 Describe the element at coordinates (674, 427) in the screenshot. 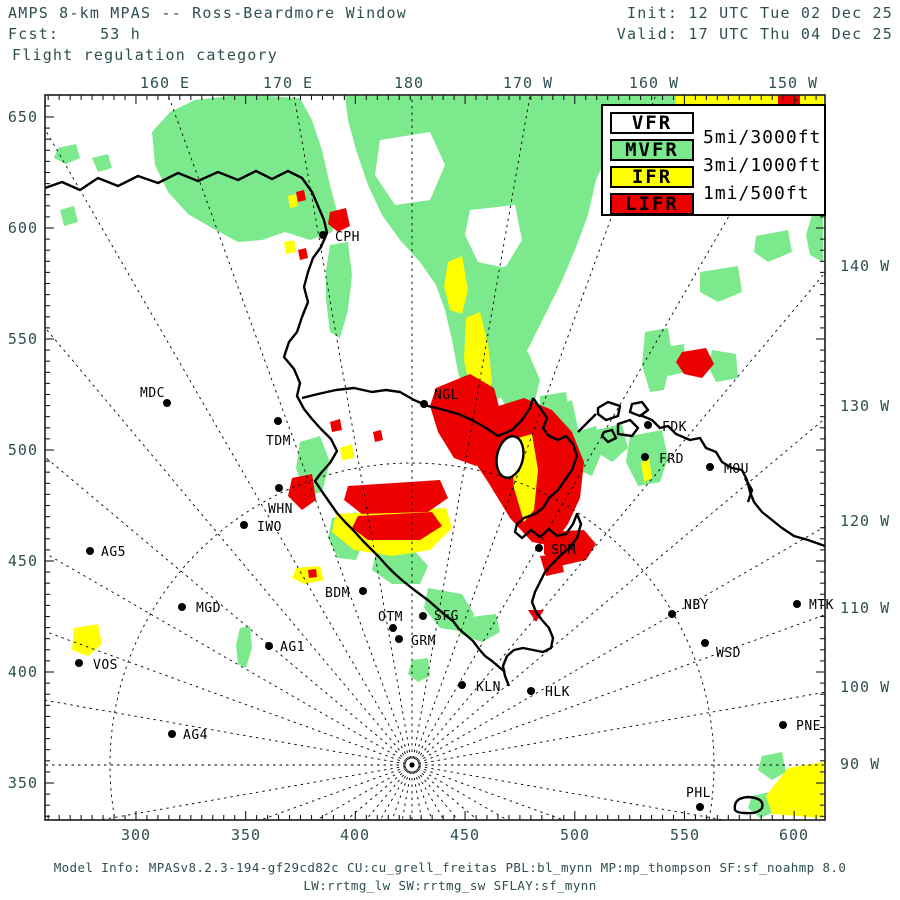

I see `station-label-FDK: FDK` at that location.